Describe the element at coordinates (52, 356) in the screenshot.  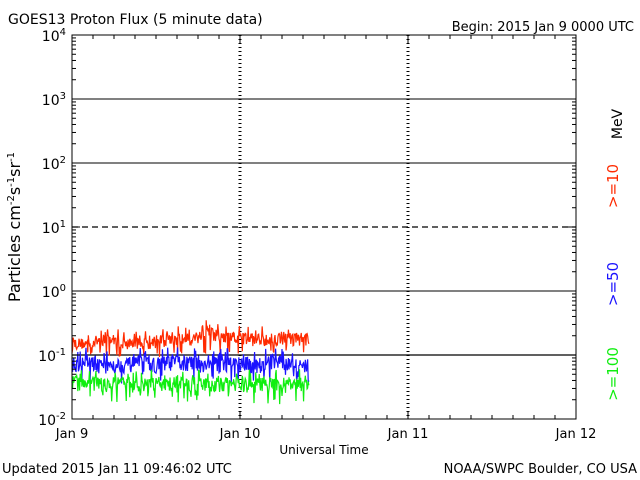
I see `y-tick-label: 10⁻¹` at that location.